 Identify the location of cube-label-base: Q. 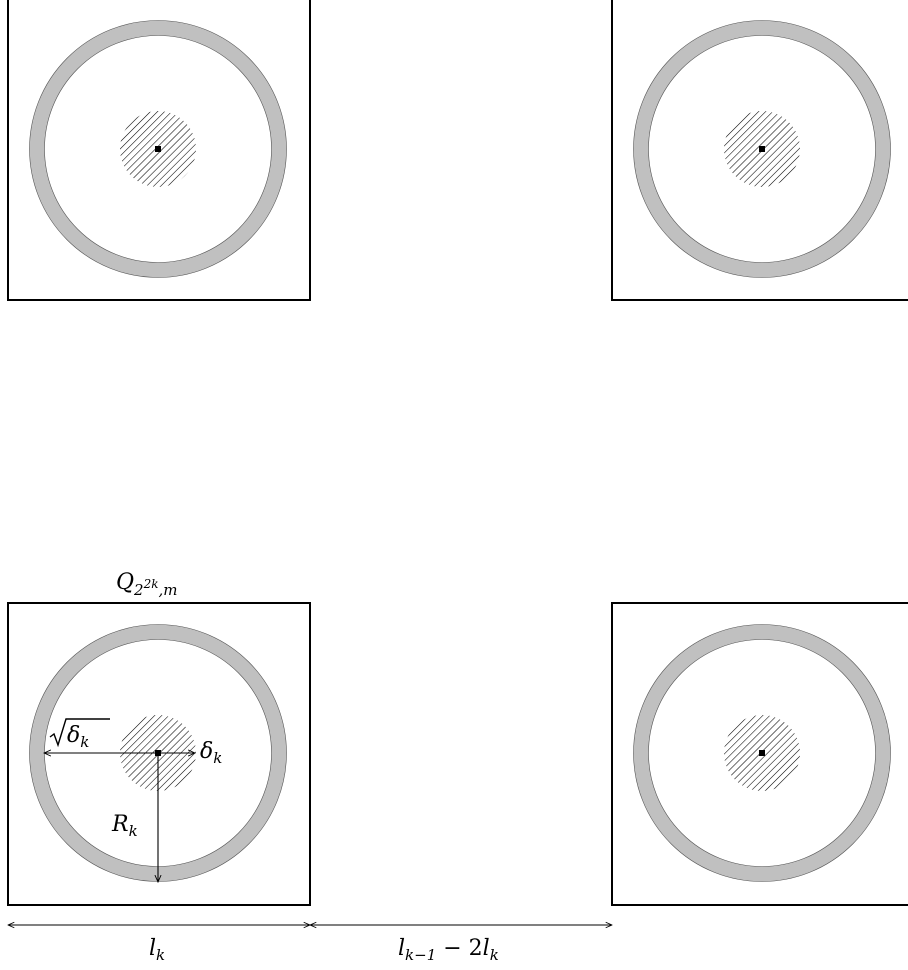
(125, 582).